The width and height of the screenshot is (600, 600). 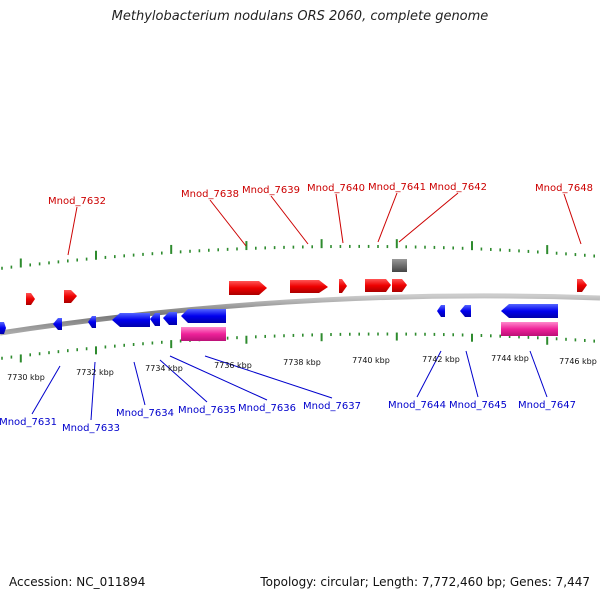 What do you see at coordinates (302, 362) in the screenshot?
I see `scale-label: 7738 kbp` at bounding box center [302, 362].